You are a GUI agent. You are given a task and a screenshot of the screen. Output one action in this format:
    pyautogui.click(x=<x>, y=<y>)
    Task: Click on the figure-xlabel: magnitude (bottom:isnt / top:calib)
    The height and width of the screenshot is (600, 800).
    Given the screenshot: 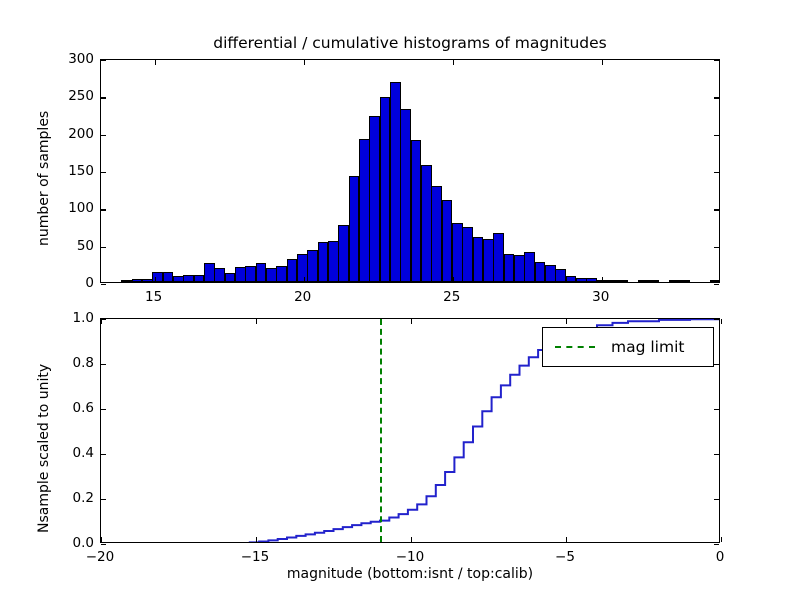 What is the action you would take?
    pyautogui.click(x=410, y=574)
    